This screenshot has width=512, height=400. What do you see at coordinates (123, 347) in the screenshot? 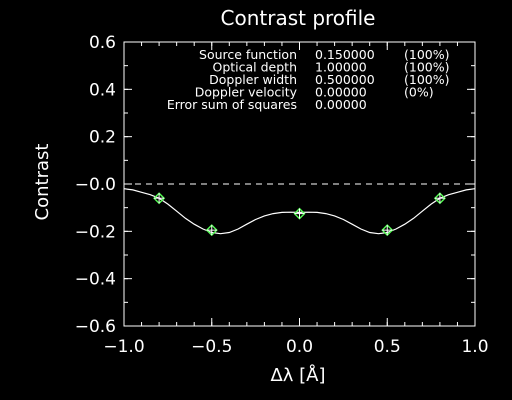
I see `x-tick-label: −1.0` at bounding box center [123, 347].